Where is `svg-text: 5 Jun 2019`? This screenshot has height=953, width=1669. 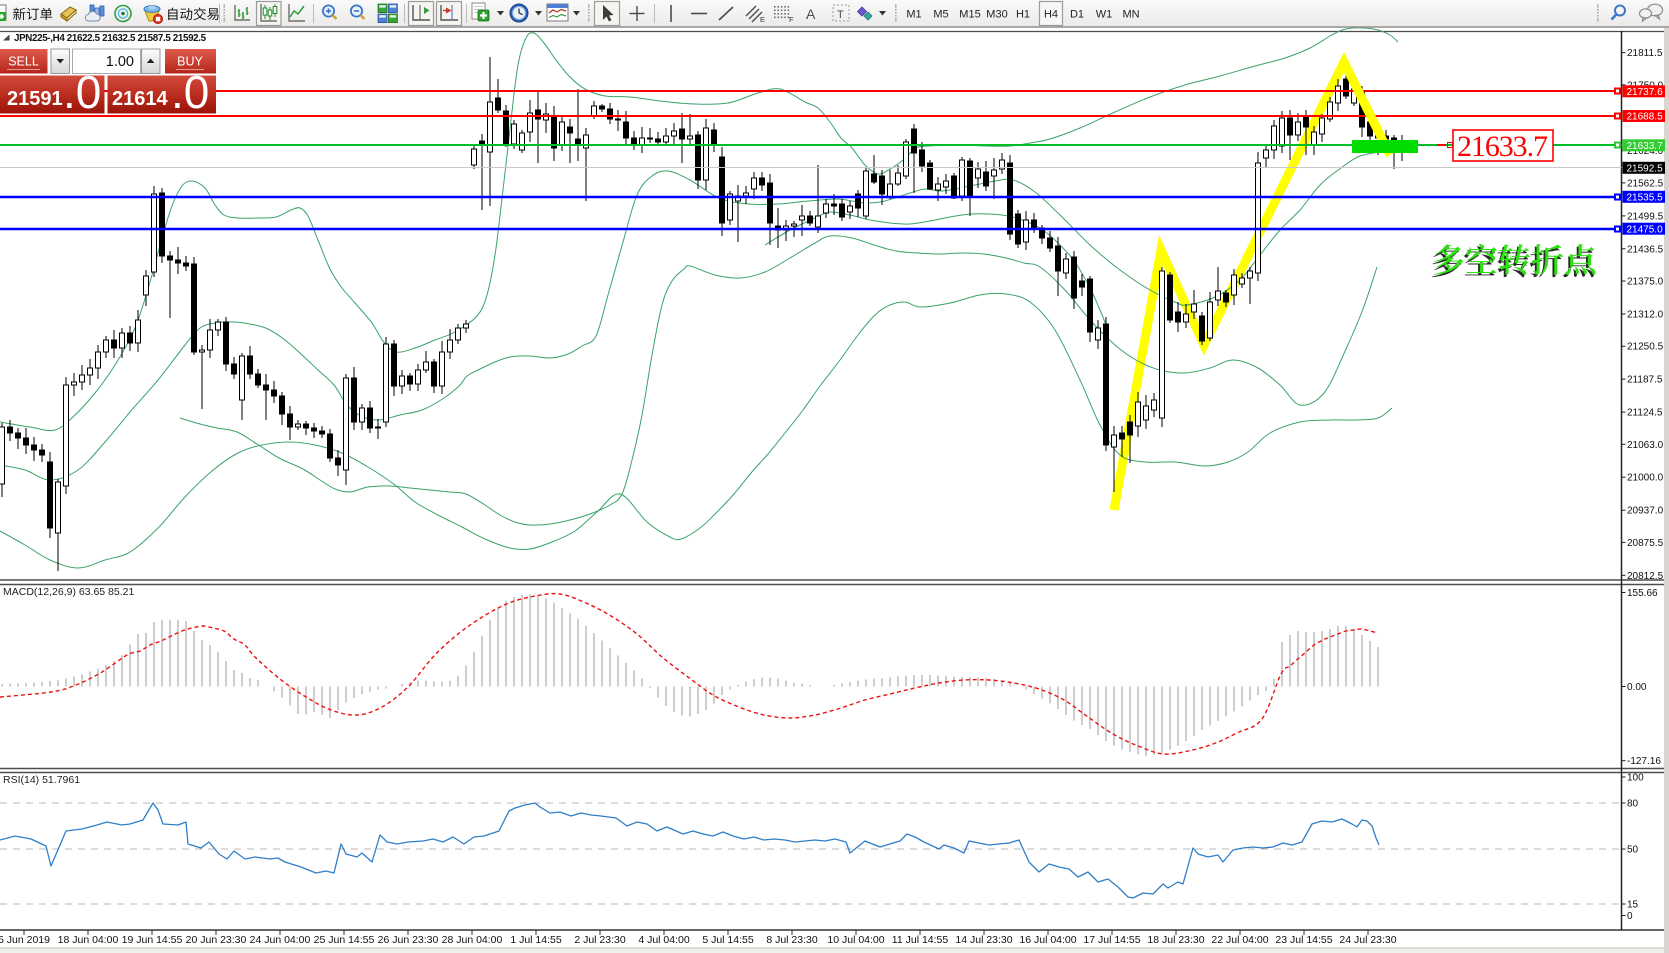 svg-text: 5 Jun 2019 is located at coordinates (25, 940).